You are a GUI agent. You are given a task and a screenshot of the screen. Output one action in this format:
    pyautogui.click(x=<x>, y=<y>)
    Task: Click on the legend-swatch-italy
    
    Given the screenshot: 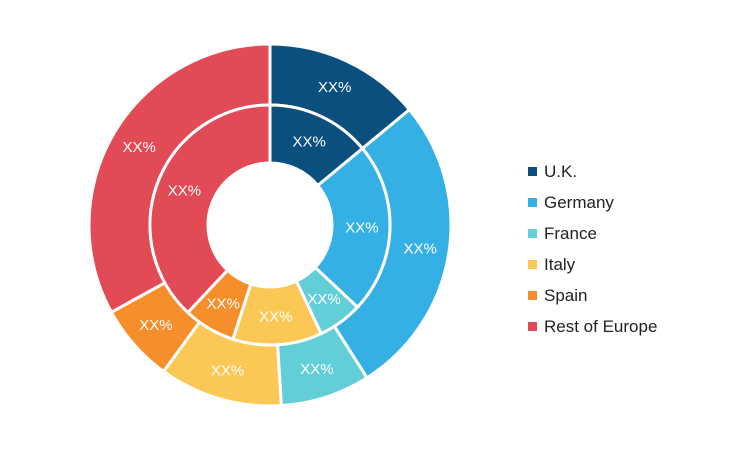 What is the action you would take?
    pyautogui.click(x=532, y=264)
    